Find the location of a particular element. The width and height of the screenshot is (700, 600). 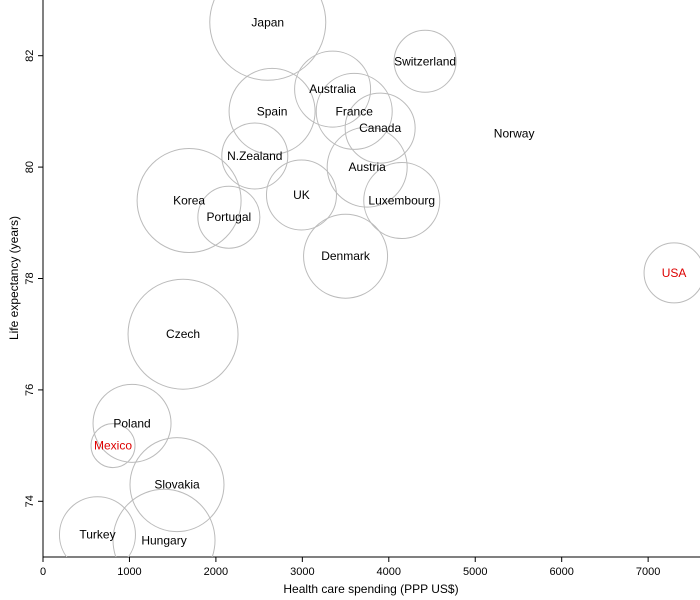

bubble-label: UK is located at coordinates (301, 195).